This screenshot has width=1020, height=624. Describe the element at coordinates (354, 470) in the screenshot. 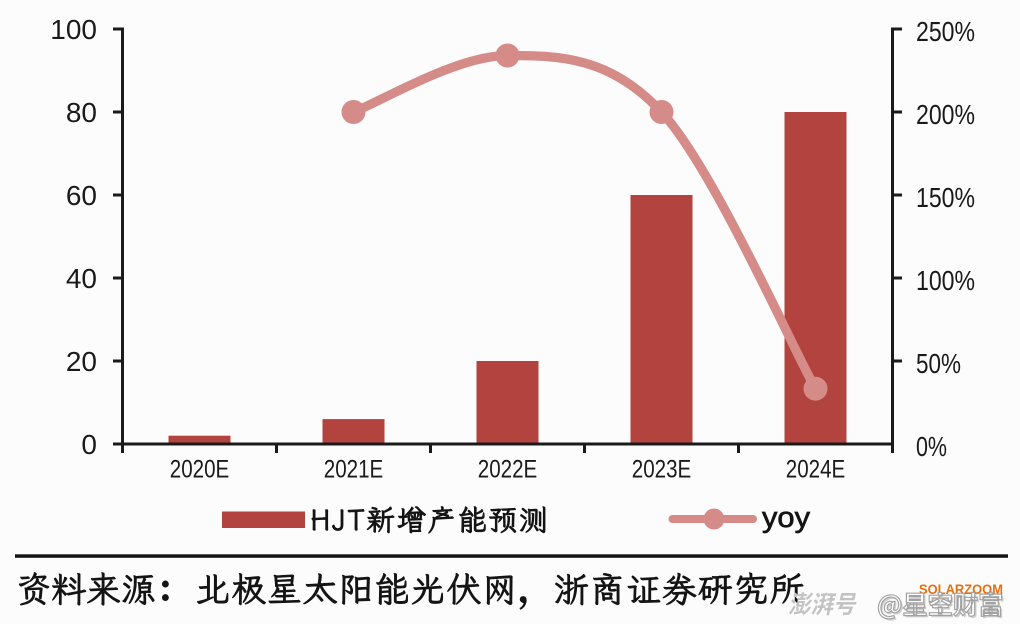

I see `svg-text: 2021E` at that location.